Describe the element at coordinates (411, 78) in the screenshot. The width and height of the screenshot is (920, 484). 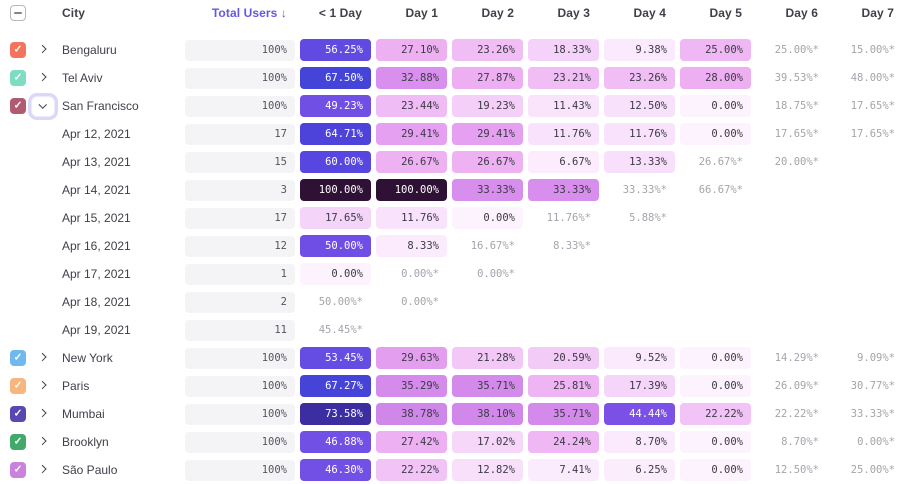
I see `retention-cell-day-1: 32.88%` at that location.